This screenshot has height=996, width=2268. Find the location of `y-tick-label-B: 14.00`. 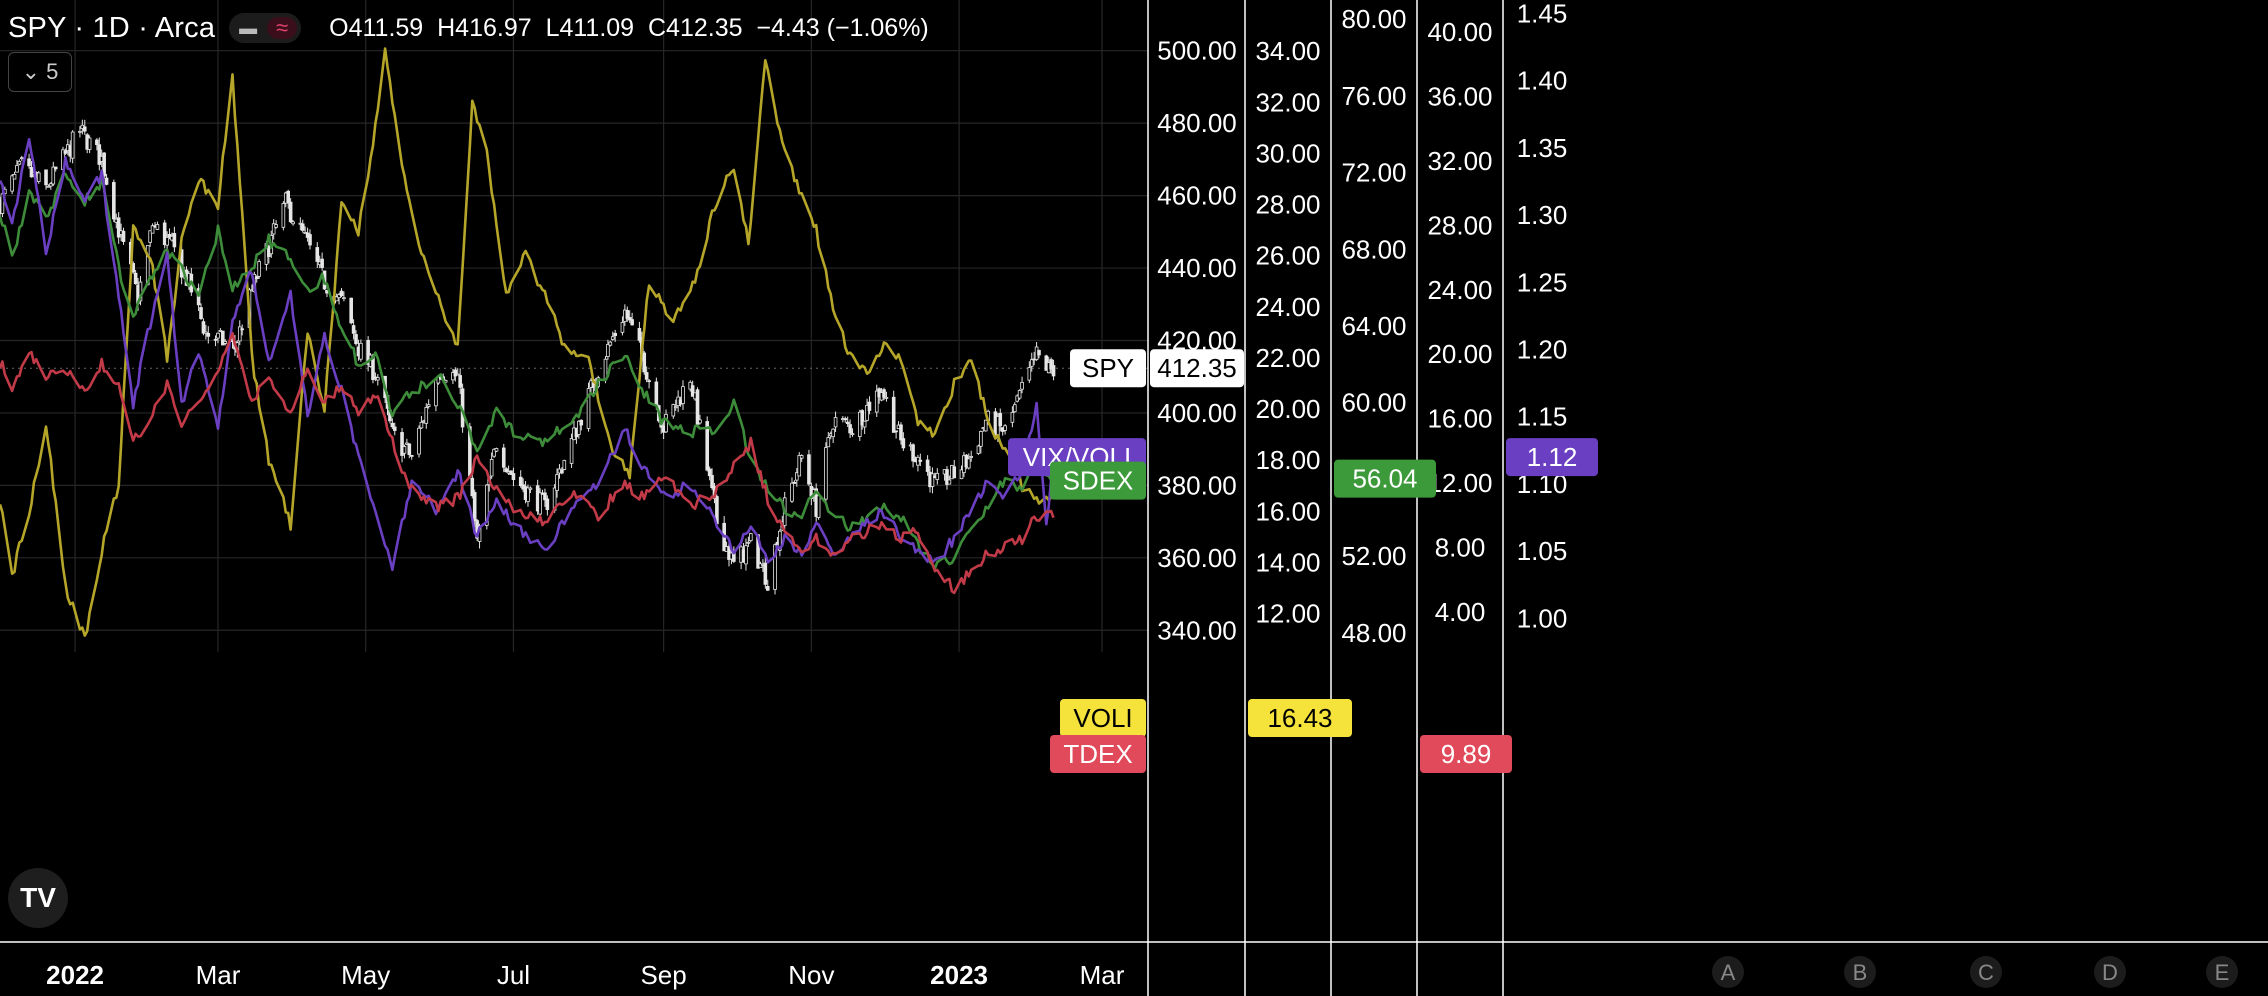

y-tick-label-B: 14.00 is located at coordinates (1287, 563).